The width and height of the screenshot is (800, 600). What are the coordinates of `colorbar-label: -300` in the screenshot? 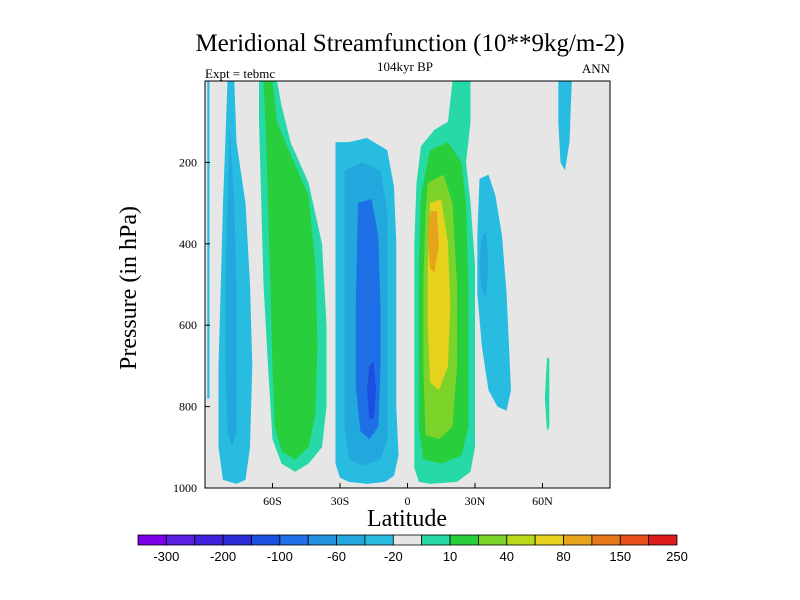 It's located at (166, 556).